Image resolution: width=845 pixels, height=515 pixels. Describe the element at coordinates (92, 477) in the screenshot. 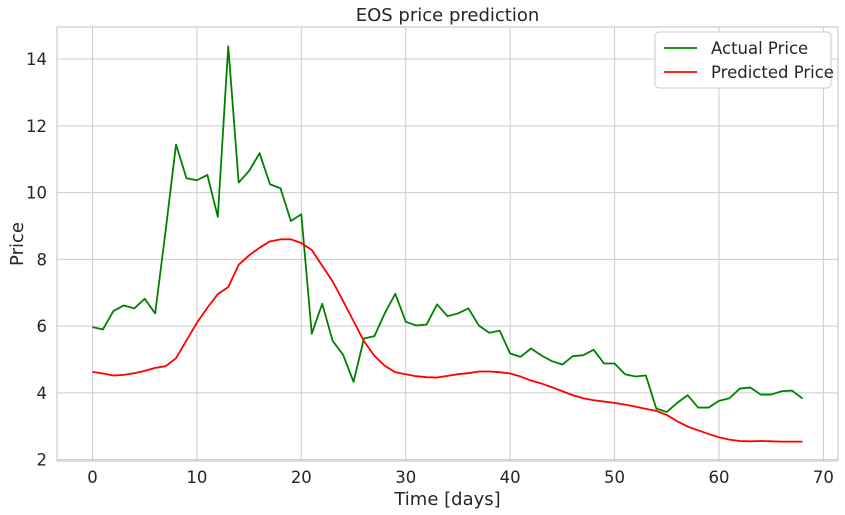

I see `x-tick-label: 0` at that location.